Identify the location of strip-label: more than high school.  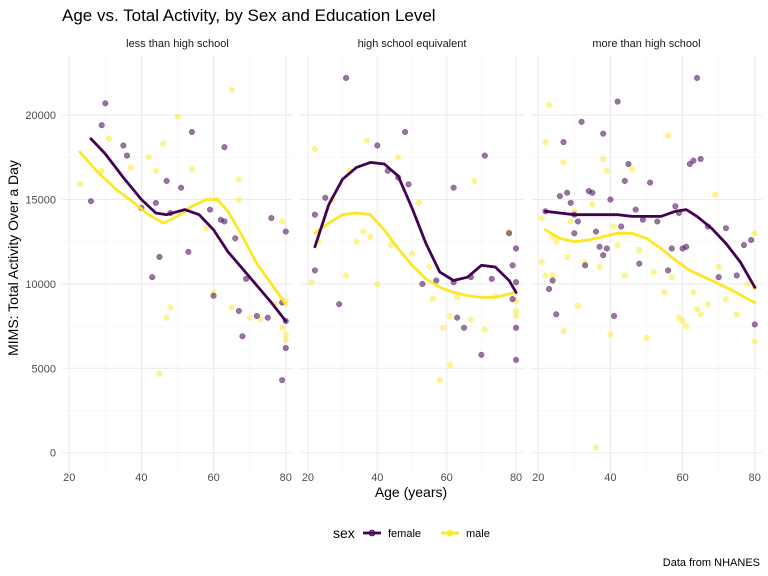
(646, 44).